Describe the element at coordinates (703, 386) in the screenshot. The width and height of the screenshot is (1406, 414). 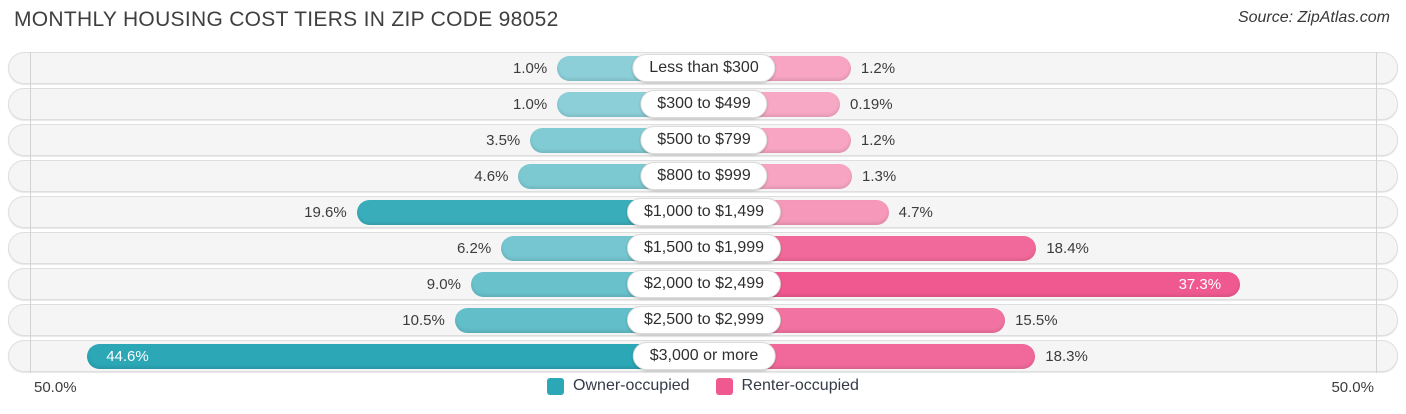
I see `legend: Owner-occupied Renter-occupied` at that location.